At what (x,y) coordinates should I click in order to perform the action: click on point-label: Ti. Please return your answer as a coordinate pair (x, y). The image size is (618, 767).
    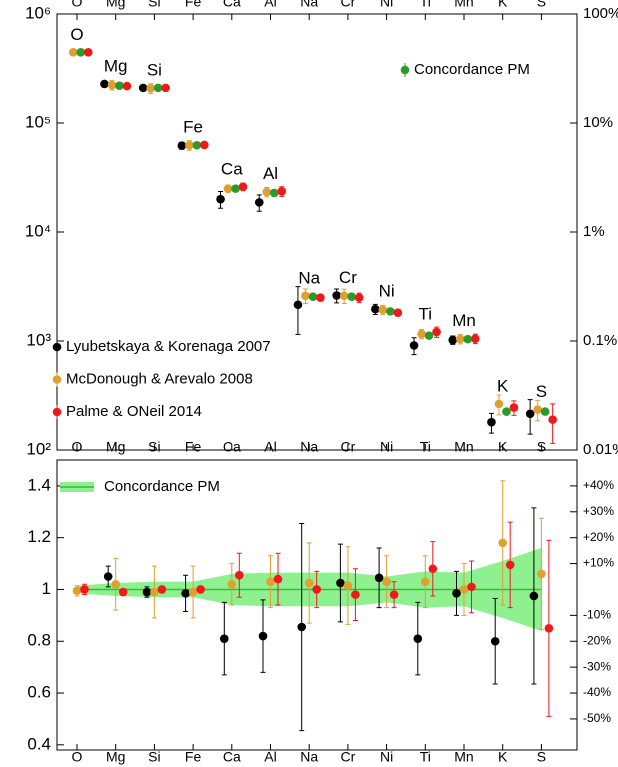
    Looking at the image, I should click on (426, 313).